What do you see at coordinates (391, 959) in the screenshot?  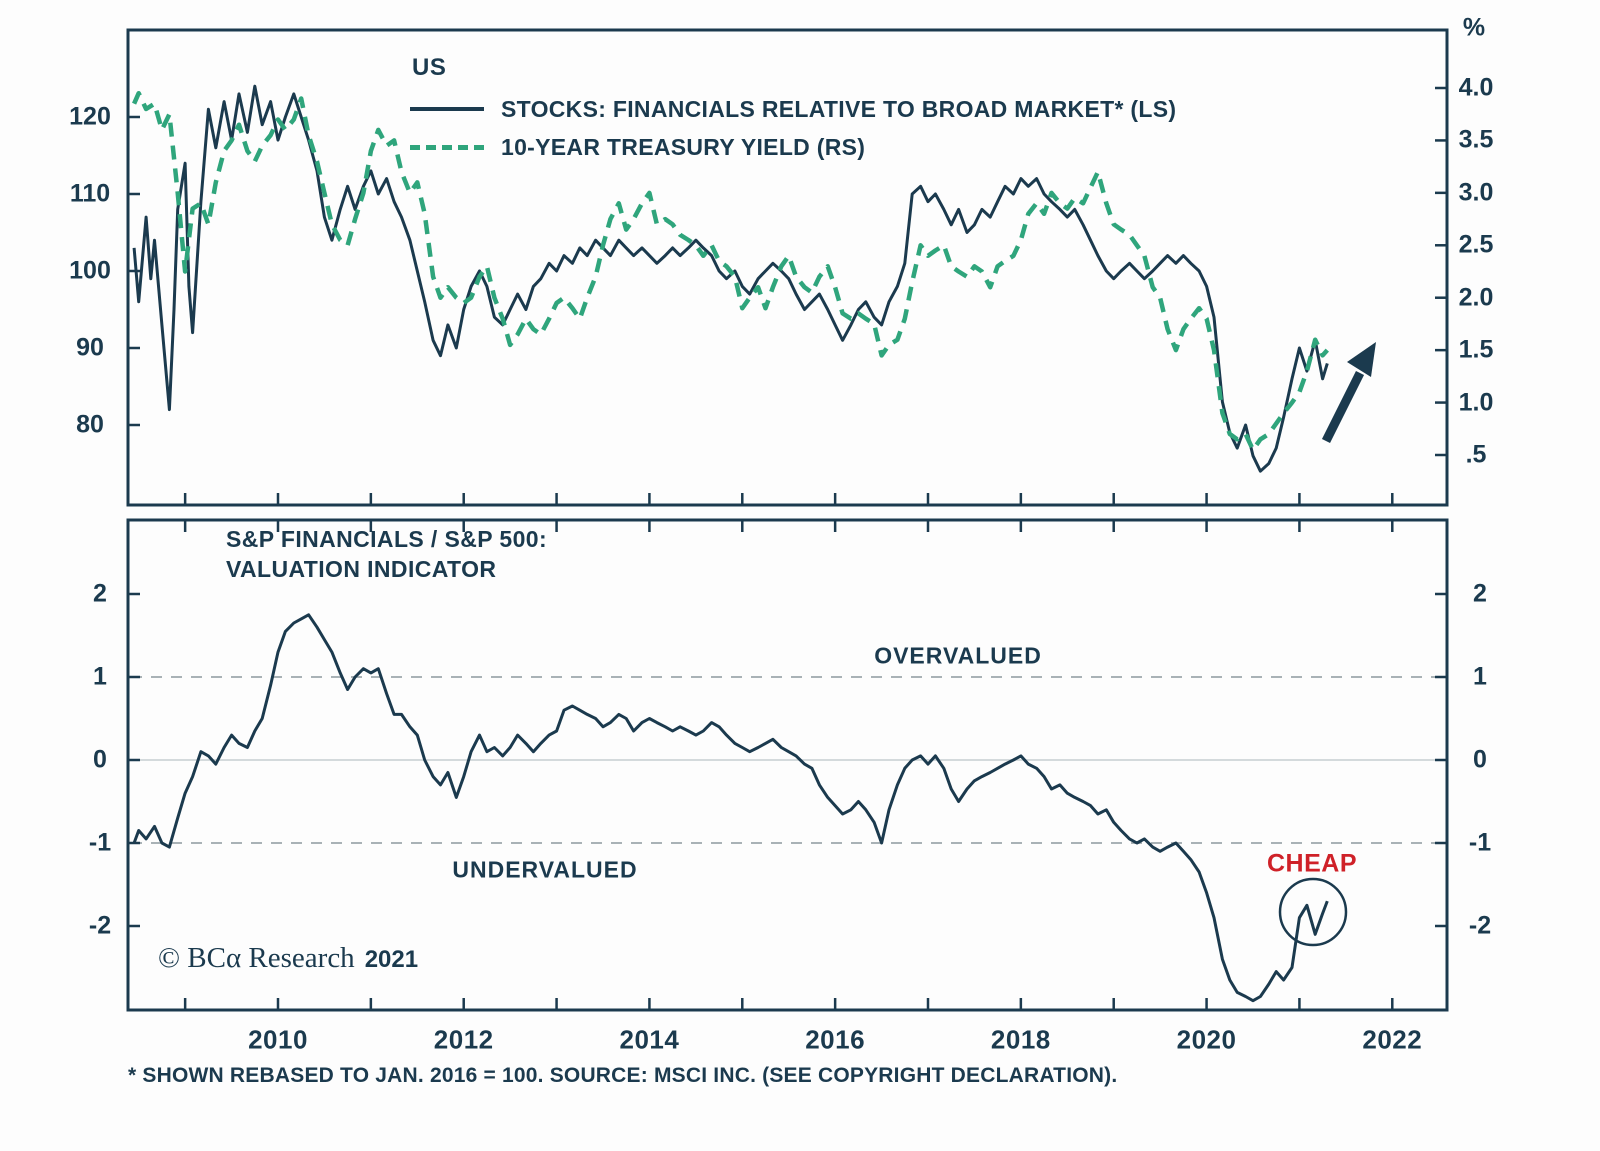 I see `copyright-year: 2021` at bounding box center [391, 959].